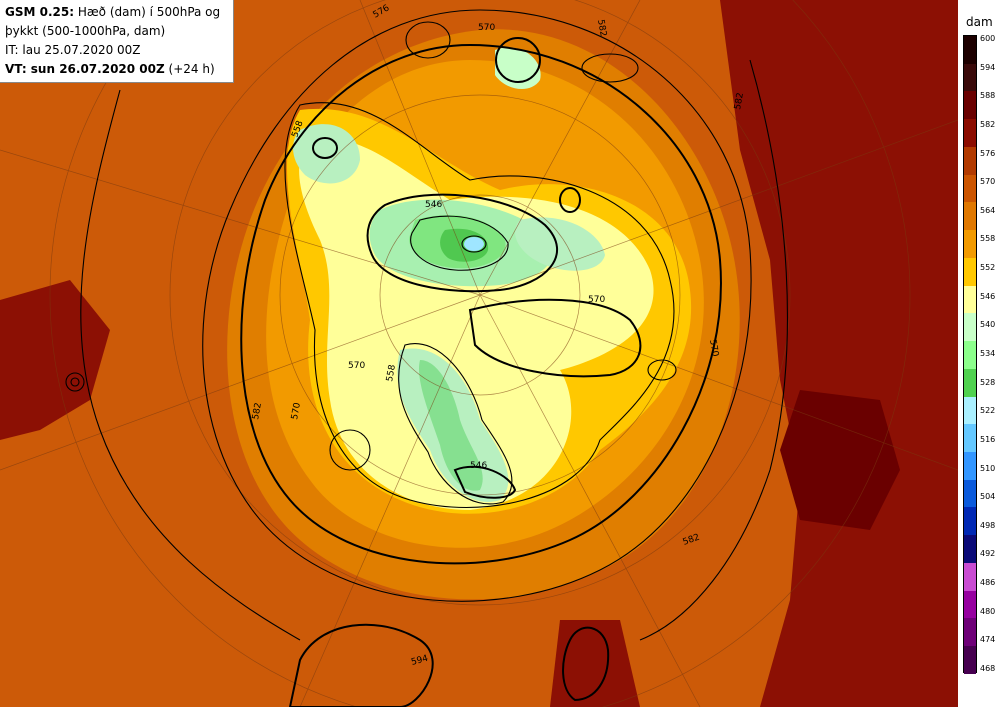  I want to click on thickness-field-546-nw, so click(326, 154).